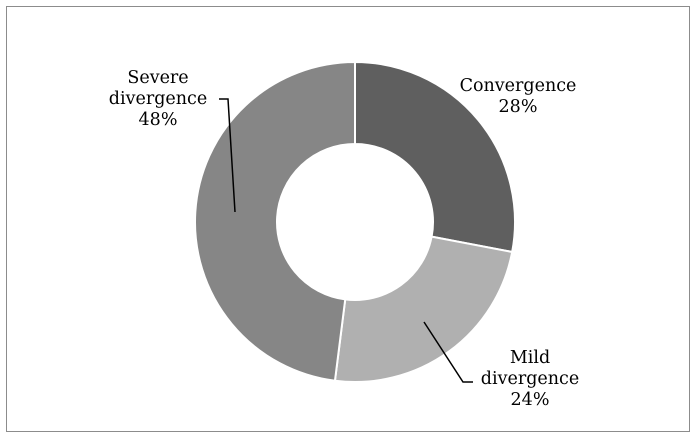 The width and height of the screenshot is (695, 437). I want to click on slice-convergence, so click(435, 157).